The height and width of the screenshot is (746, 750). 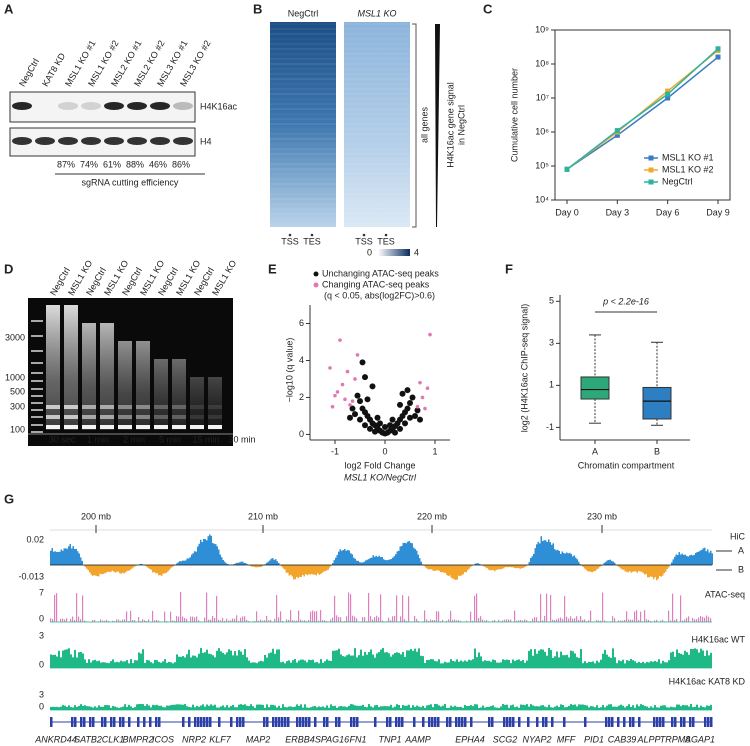 What do you see at coordinates (718, 639) in the screenshot?
I see `track-name: H4K16ac WT` at bounding box center [718, 639].